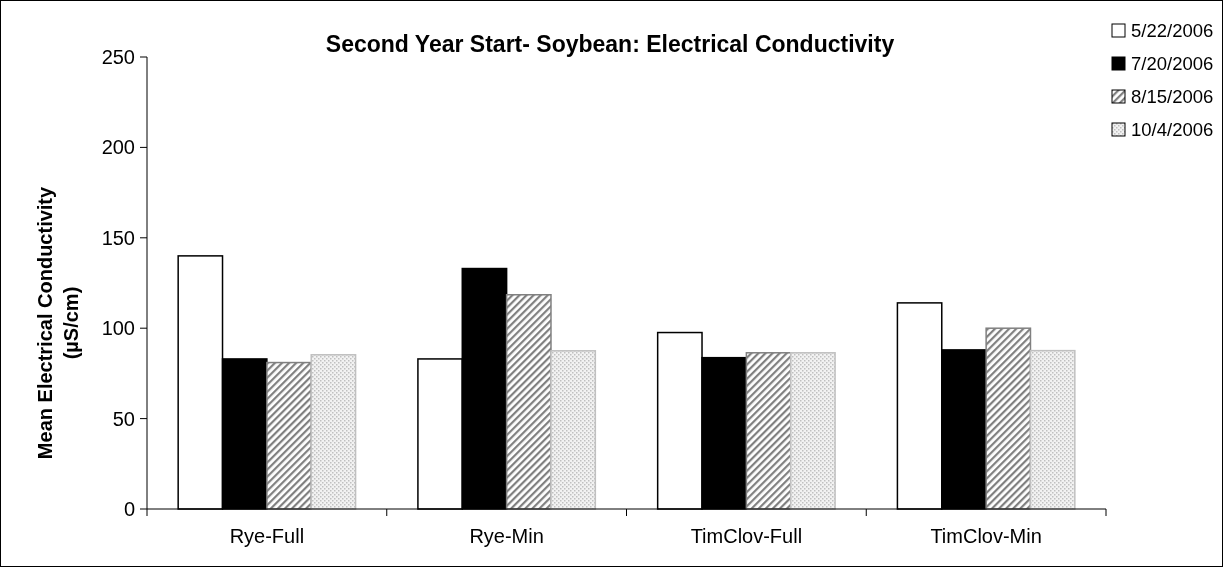  Describe the element at coordinates (267, 536) in the screenshot. I see `x-tick-label: Rye-Full` at that location.